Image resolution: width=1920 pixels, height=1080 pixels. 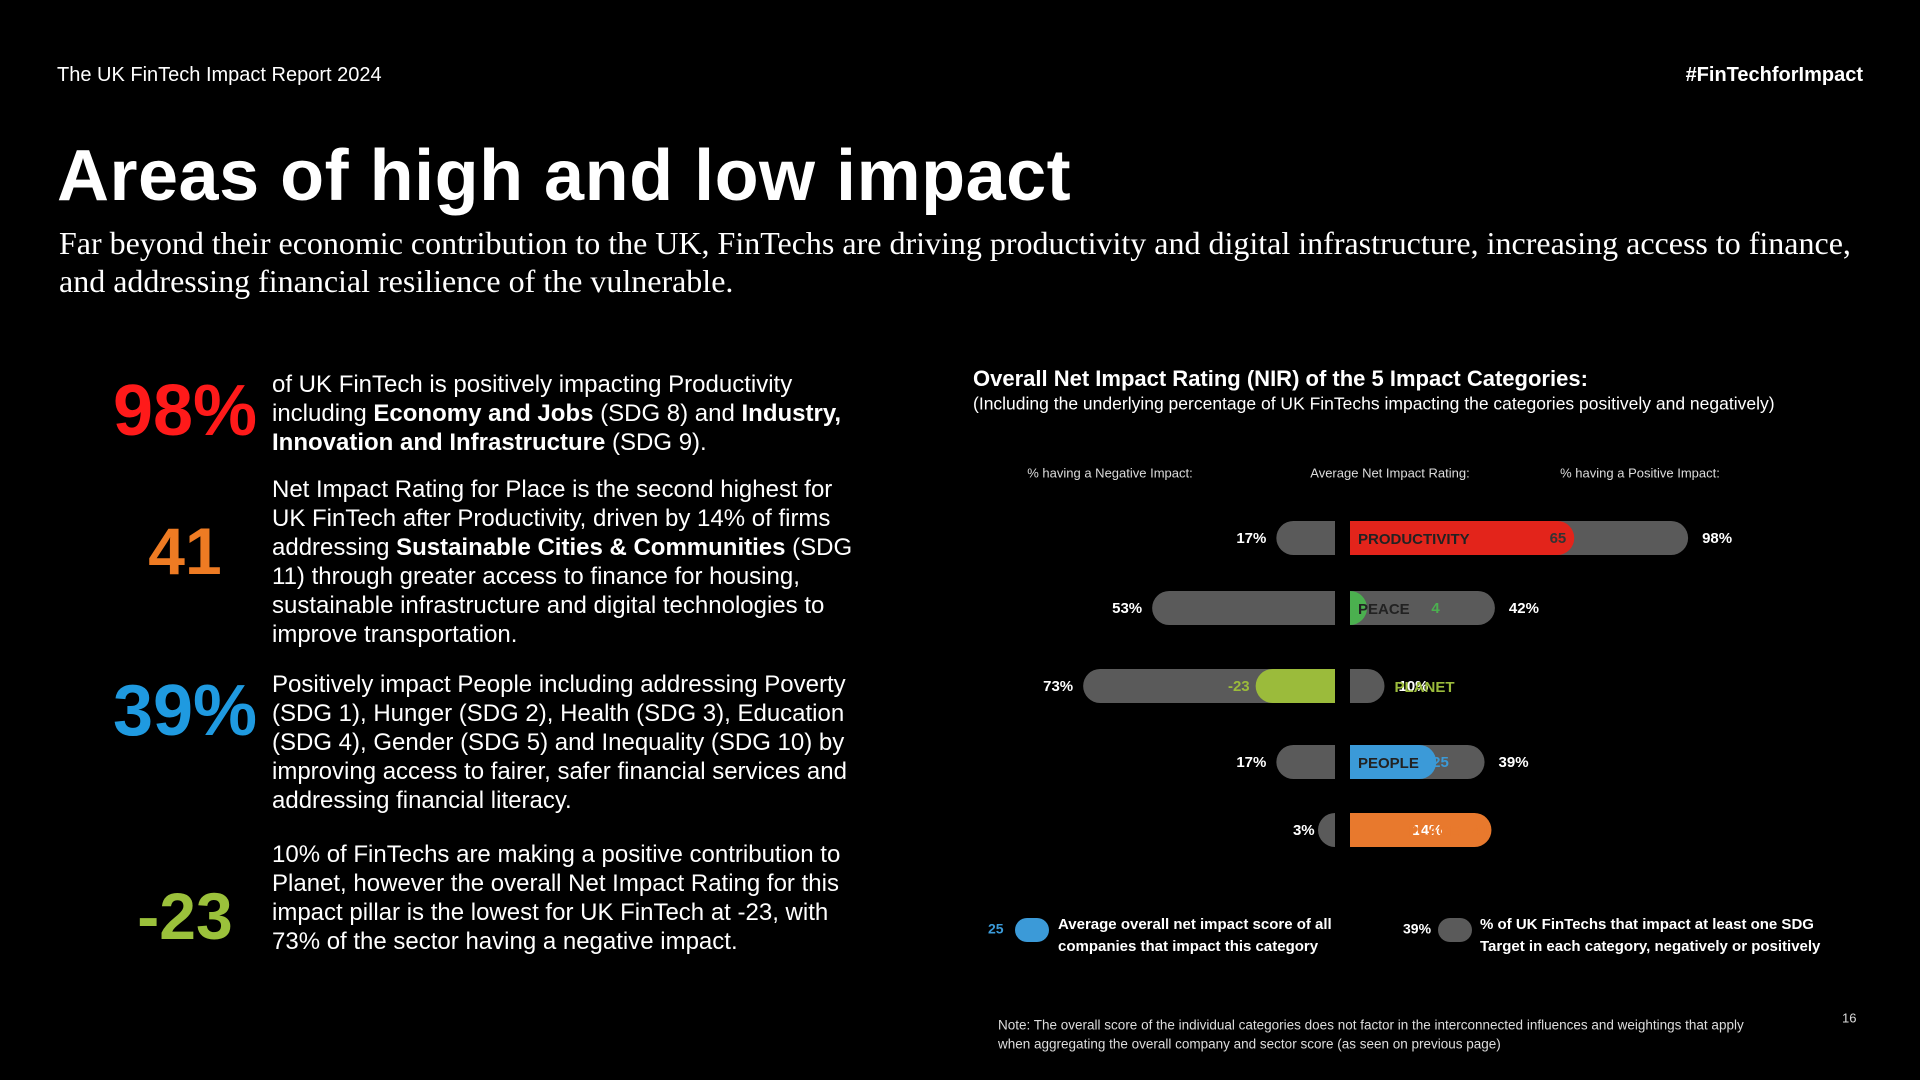 I want to click on nir-label: 25, so click(x=1440, y=762).